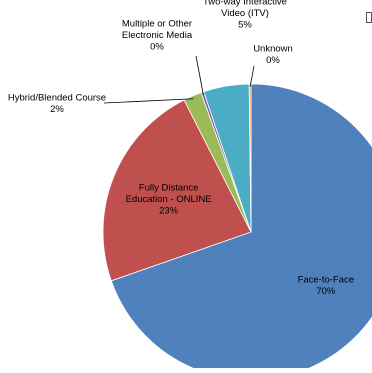 This screenshot has height=373, width=372. What do you see at coordinates (245, 4) in the screenshot?
I see `slice-label-line: Two-way Interactive` at bounding box center [245, 4].